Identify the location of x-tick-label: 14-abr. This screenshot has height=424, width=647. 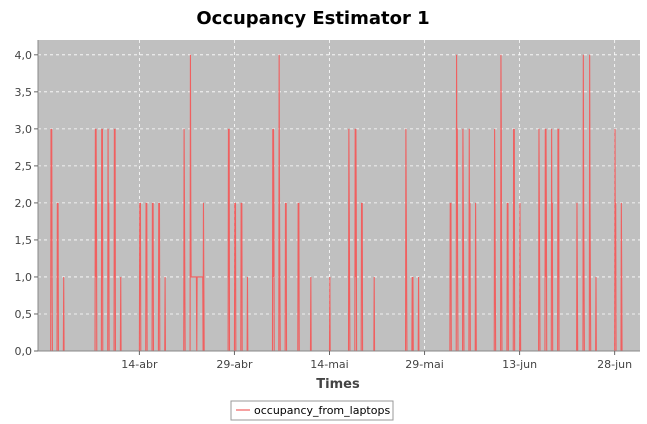
(139, 364).